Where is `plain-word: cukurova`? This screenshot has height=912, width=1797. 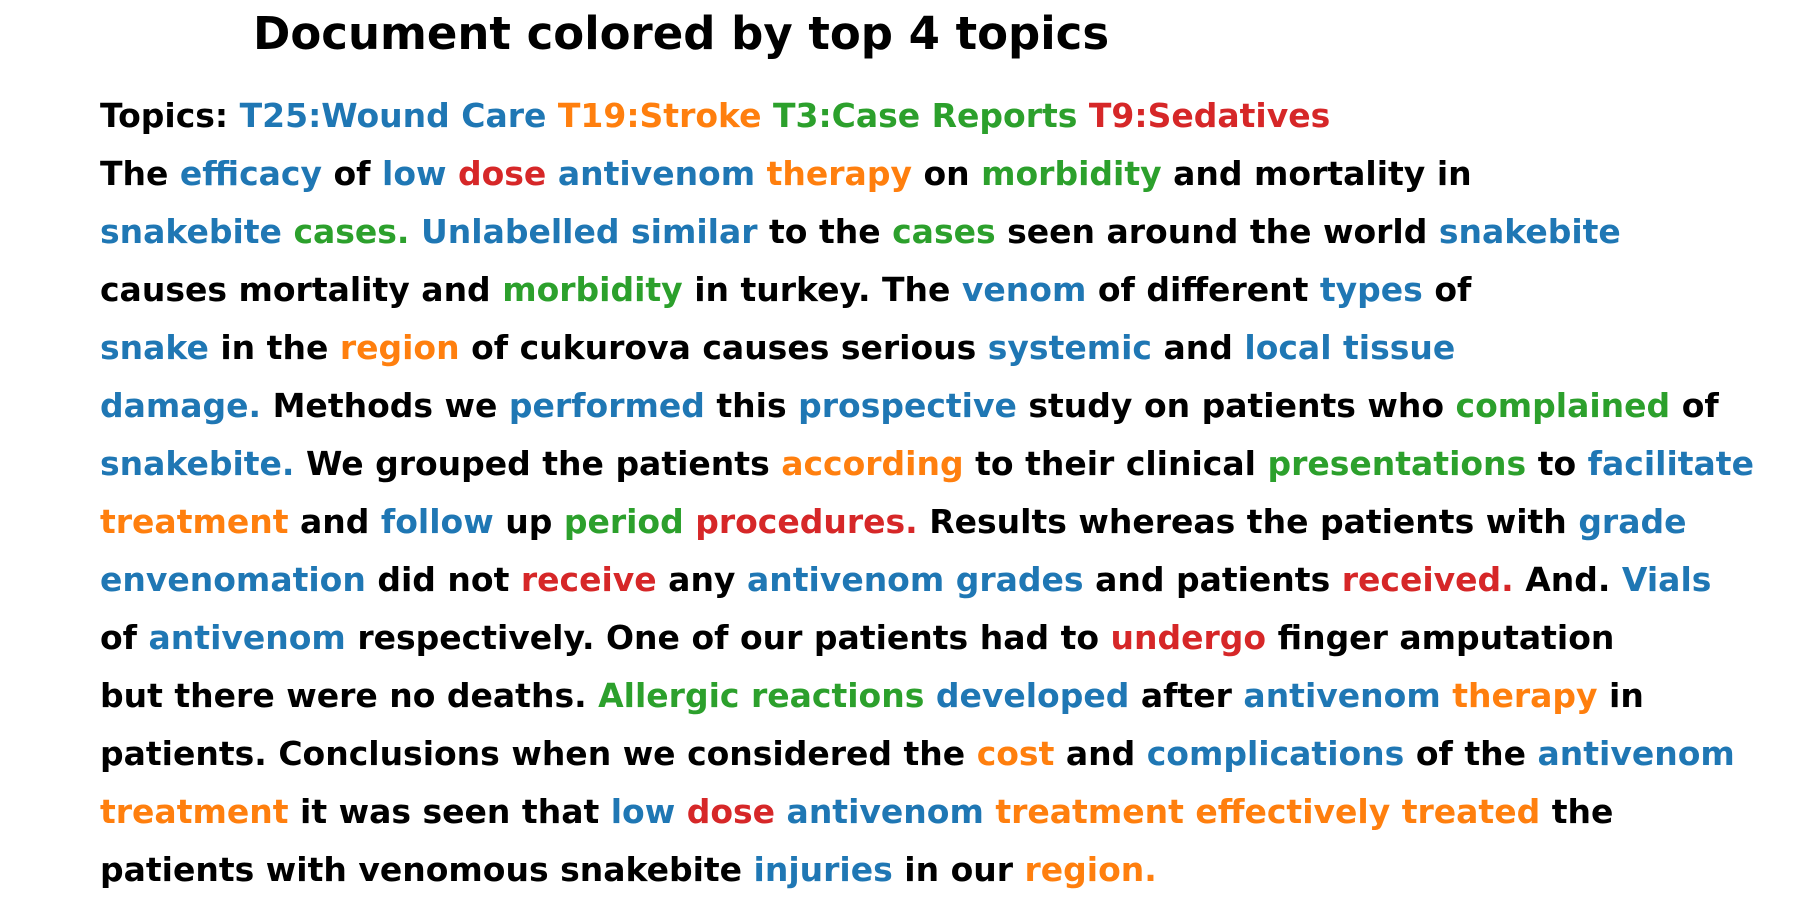
plain-word: cukurova is located at coordinates (605, 347).